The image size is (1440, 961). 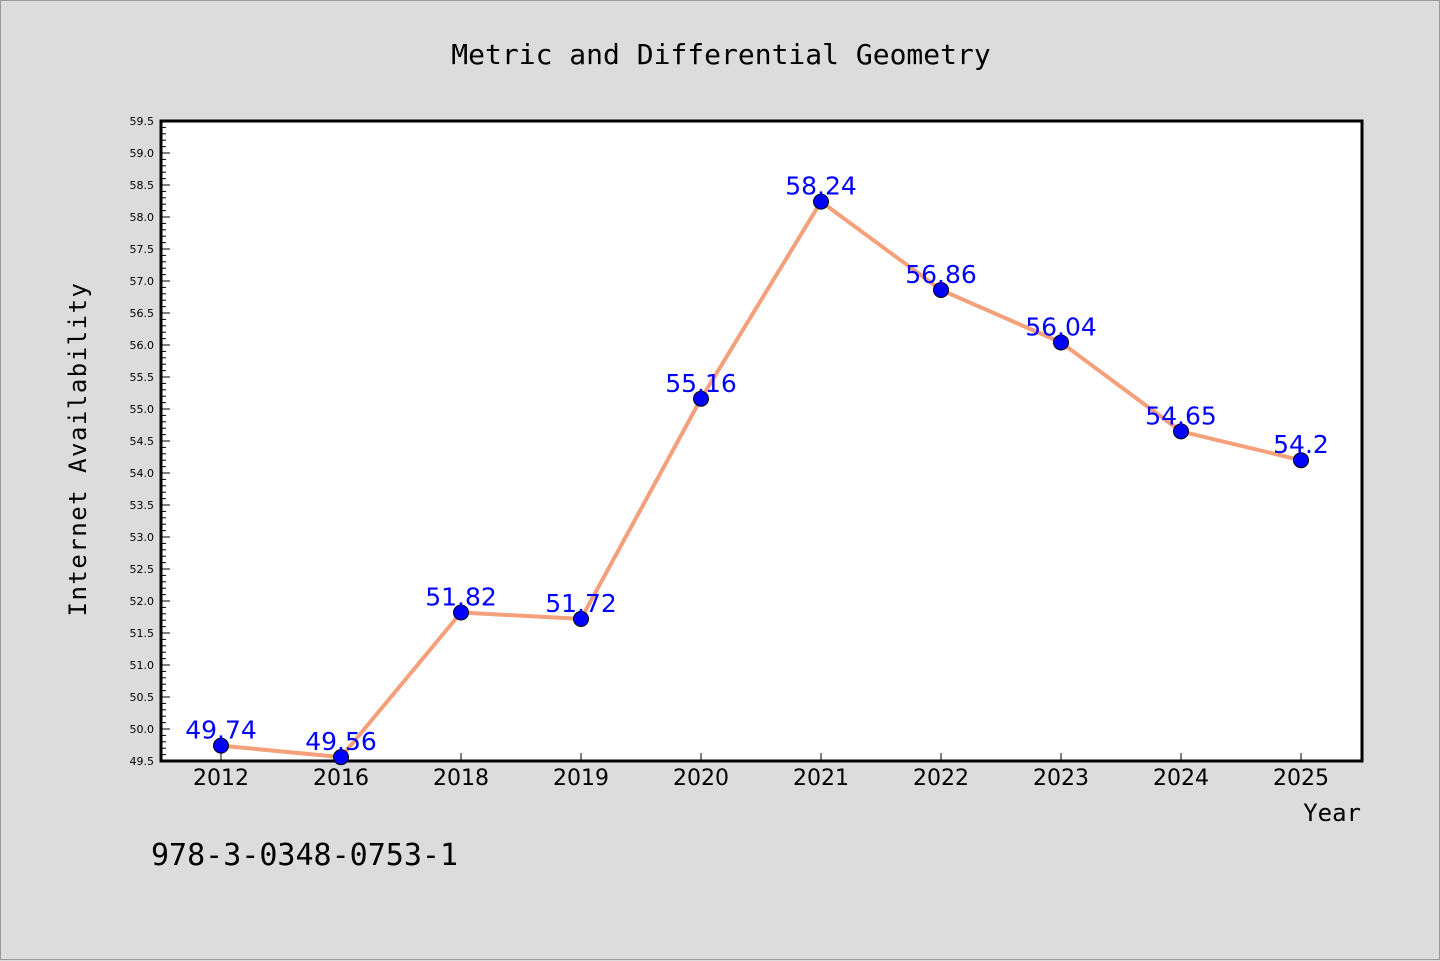 What do you see at coordinates (1061, 778) in the screenshot?
I see `x-tick-label: 2023` at bounding box center [1061, 778].